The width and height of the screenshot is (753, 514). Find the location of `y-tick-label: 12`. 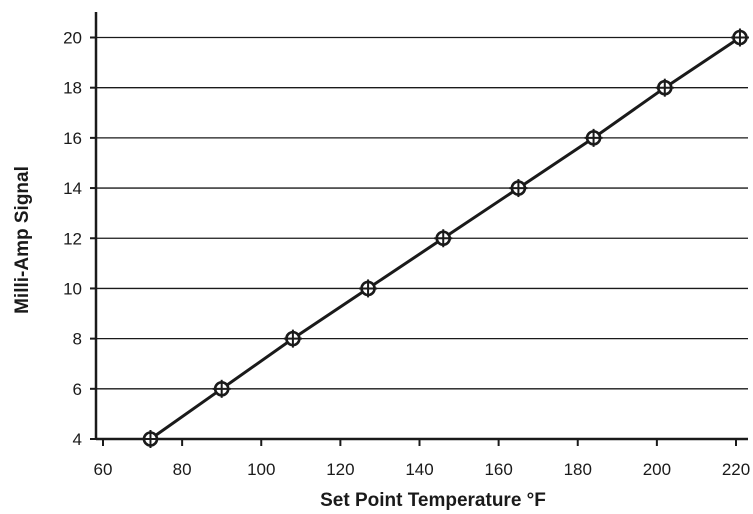

y-tick-label: 12 is located at coordinates (72, 238).